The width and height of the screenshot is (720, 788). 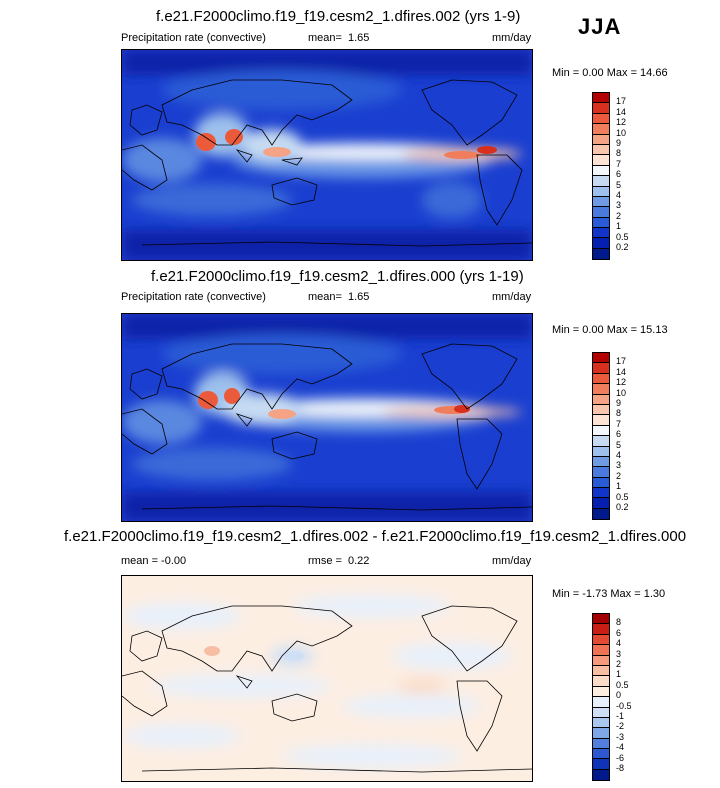 What do you see at coordinates (193, 297) in the screenshot?
I see `panel-2-variable-label: Precipitation rate (convective)` at bounding box center [193, 297].